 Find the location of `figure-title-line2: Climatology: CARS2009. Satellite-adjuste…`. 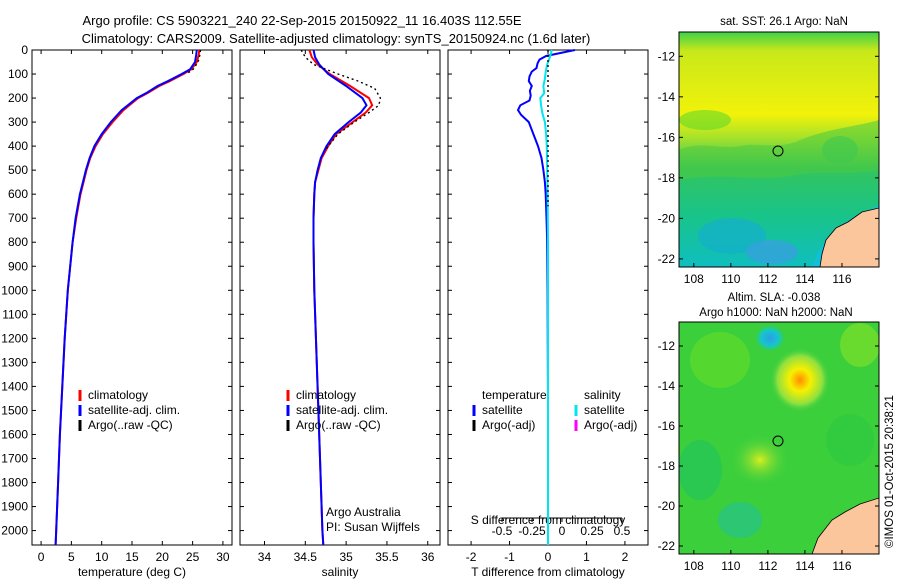

figure-title-line2: Climatology: CARS2009. Satellite-adjuste… is located at coordinates (336, 38).